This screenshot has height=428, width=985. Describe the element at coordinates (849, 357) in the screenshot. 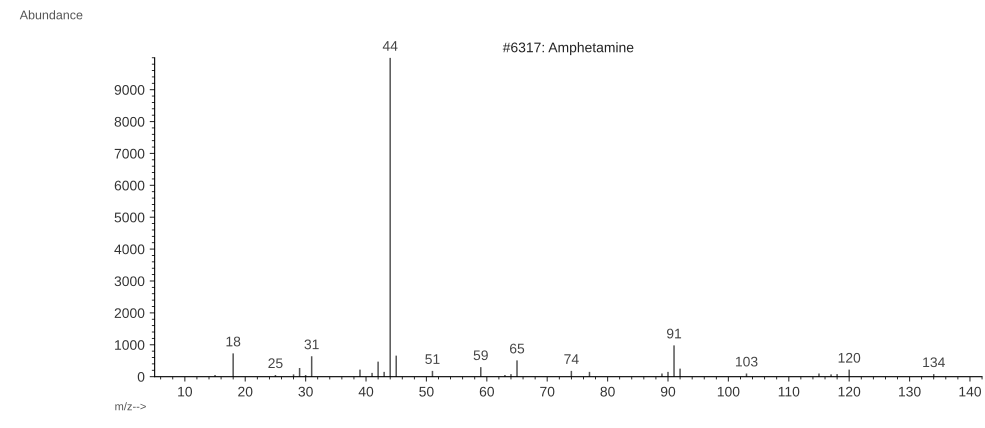

I see `annotation: 120` at that location.